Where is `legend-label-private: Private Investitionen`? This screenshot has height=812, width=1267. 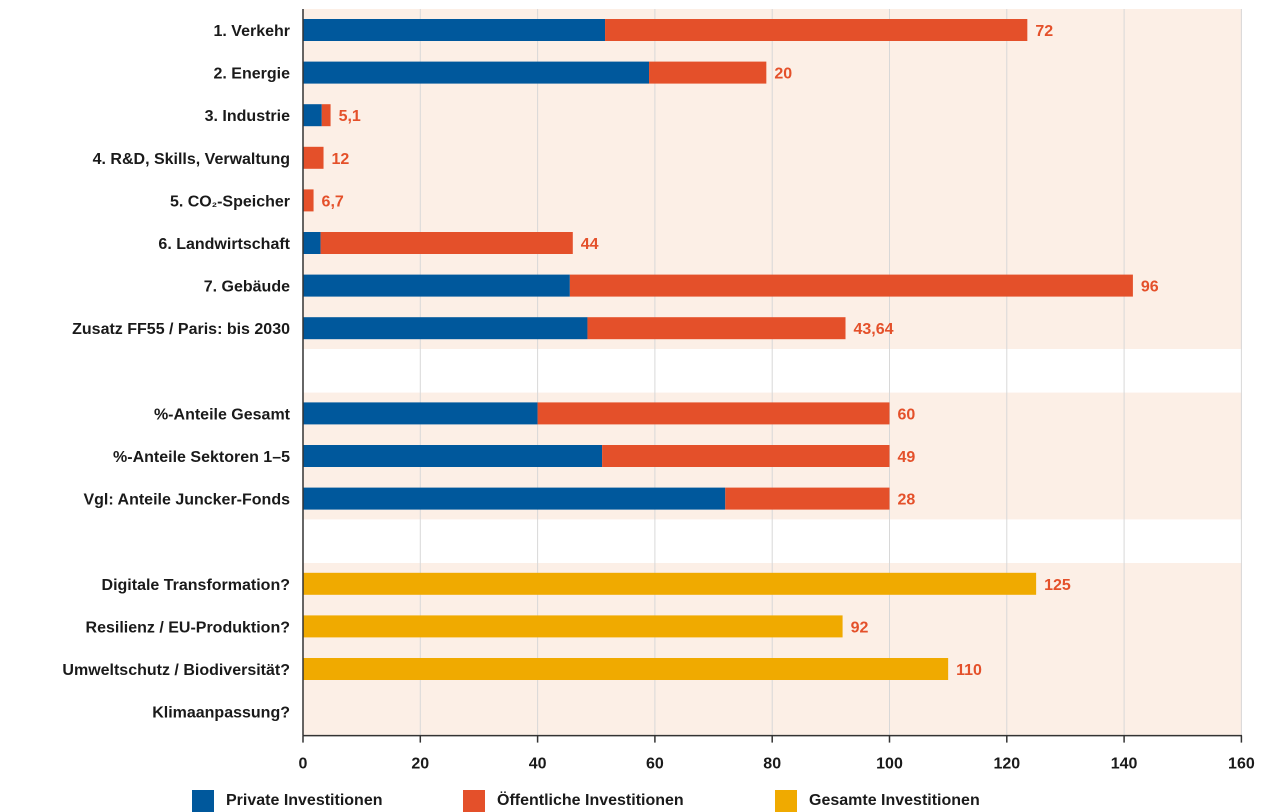
legend-label-private: Private Investitionen is located at coordinates (304, 800).